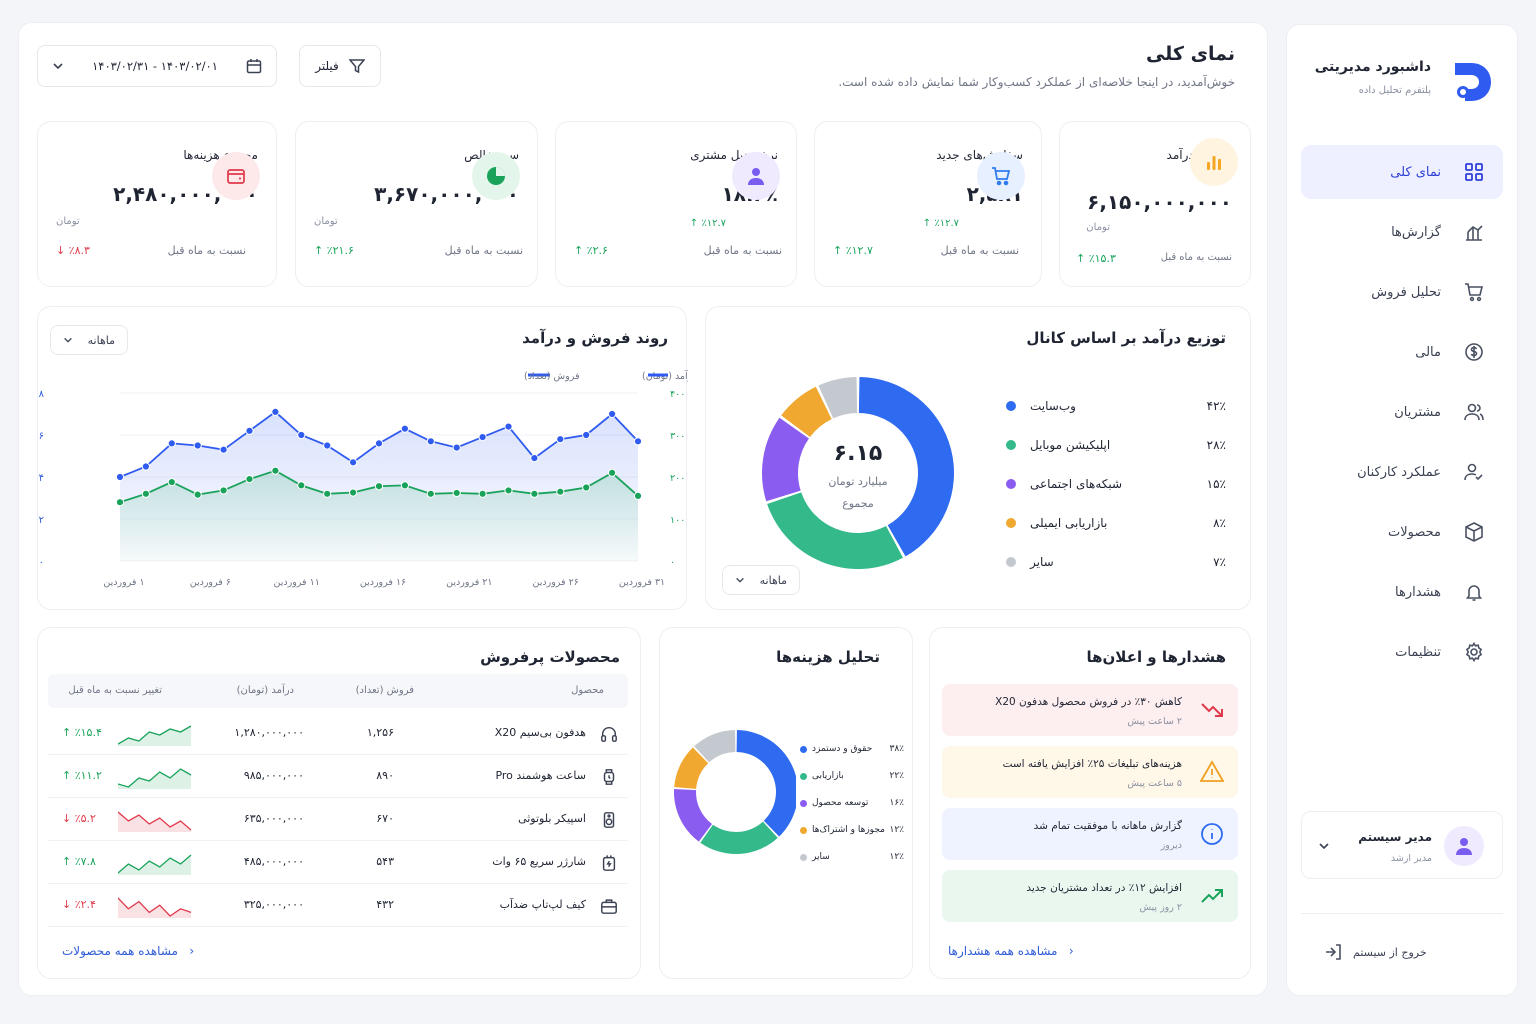 Image resolution: width=1536 pixels, height=1024 pixels. Describe the element at coordinates (385, 775) in the screenshot. I see `product-qty: ۸۹۰` at that location.